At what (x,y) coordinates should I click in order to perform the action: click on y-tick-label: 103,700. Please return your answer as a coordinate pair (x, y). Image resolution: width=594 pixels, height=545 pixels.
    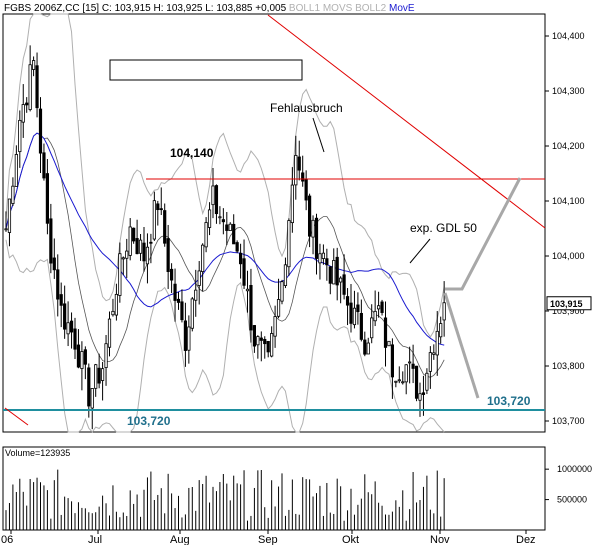
    Looking at the image, I should click on (568, 421).